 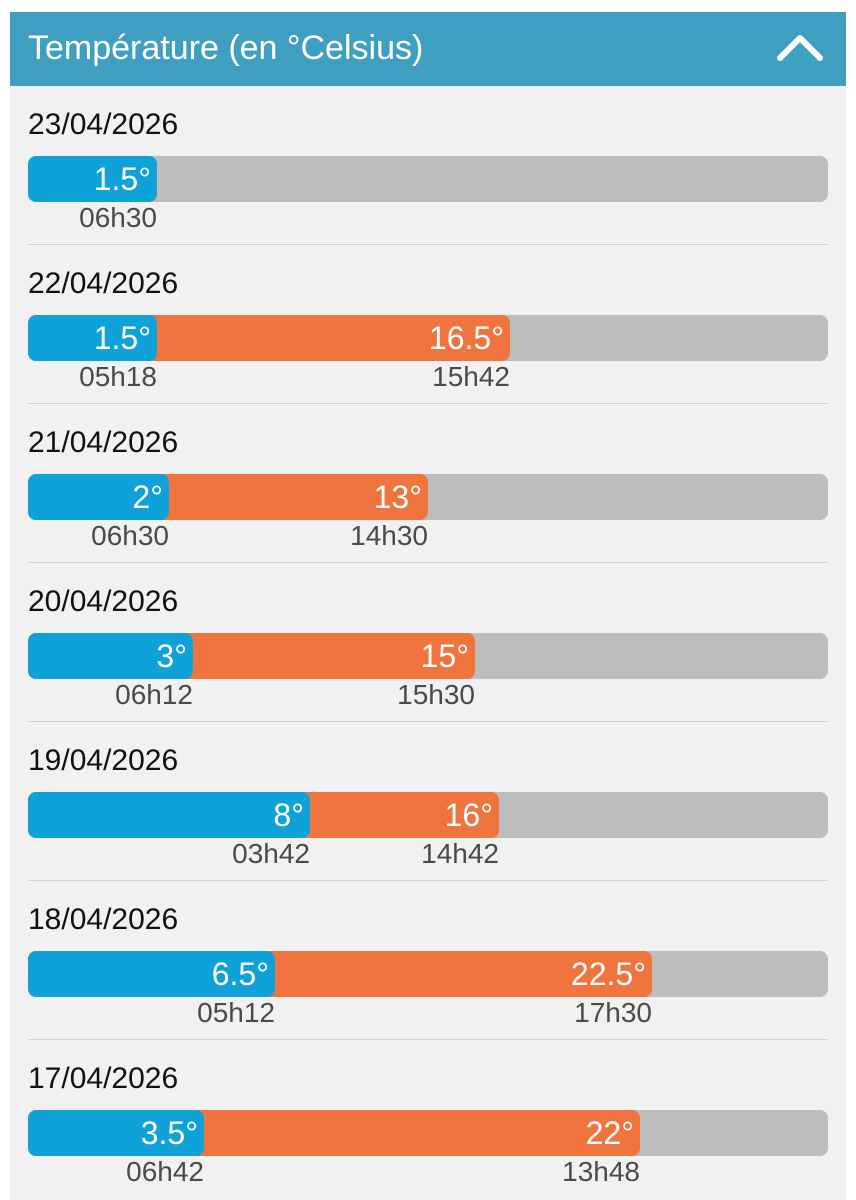 I want to click on day-row: 21/04/2026 2° 13° 06h30 14h30, so click(x=428, y=483).